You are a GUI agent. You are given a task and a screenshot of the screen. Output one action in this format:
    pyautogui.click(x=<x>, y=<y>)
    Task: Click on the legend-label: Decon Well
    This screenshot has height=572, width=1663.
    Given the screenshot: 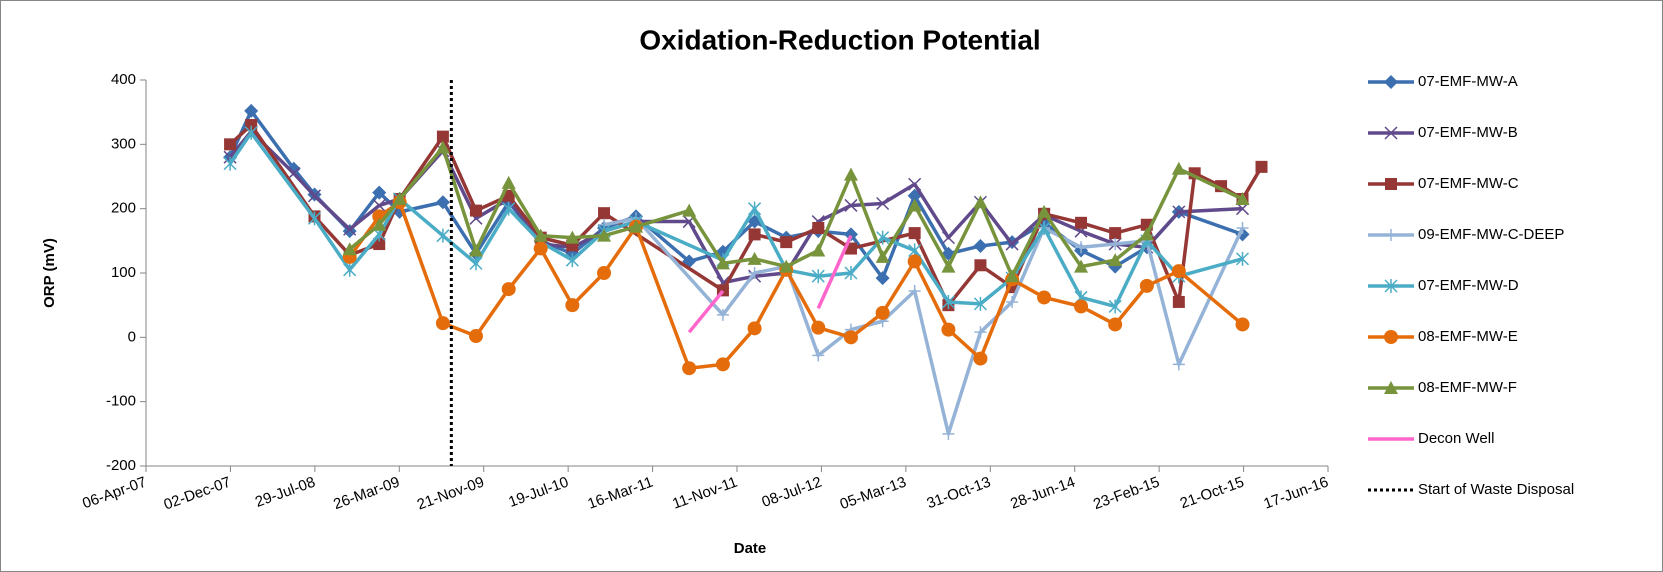 What is the action you would take?
    pyautogui.click(x=1456, y=438)
    